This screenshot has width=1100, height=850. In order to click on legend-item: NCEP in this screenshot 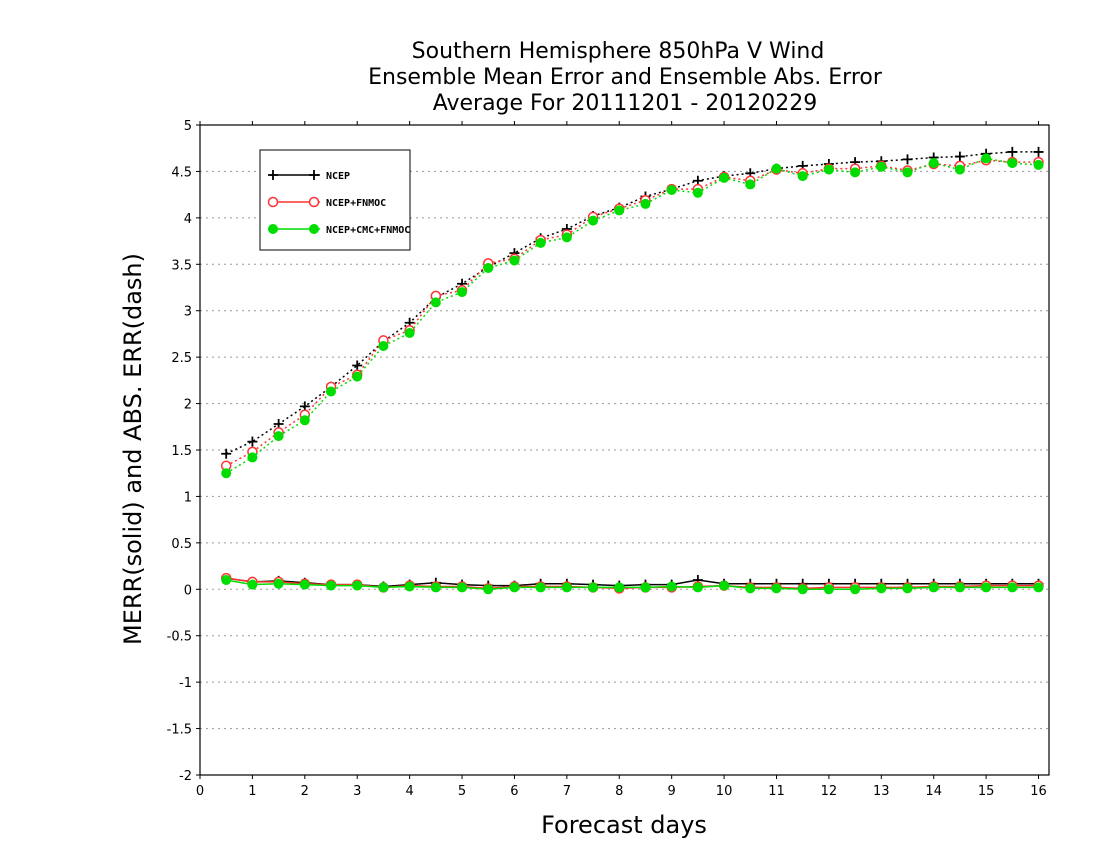, I will do `click(309, 176)`.